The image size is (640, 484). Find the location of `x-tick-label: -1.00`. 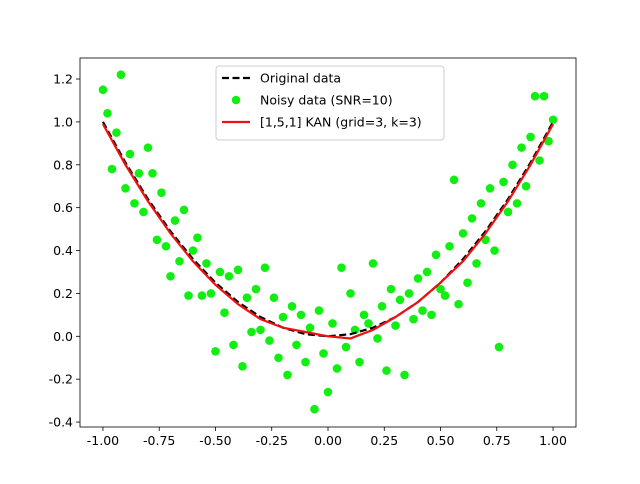

x-tick-label: -1.00 is located at coordinates (103, 440).